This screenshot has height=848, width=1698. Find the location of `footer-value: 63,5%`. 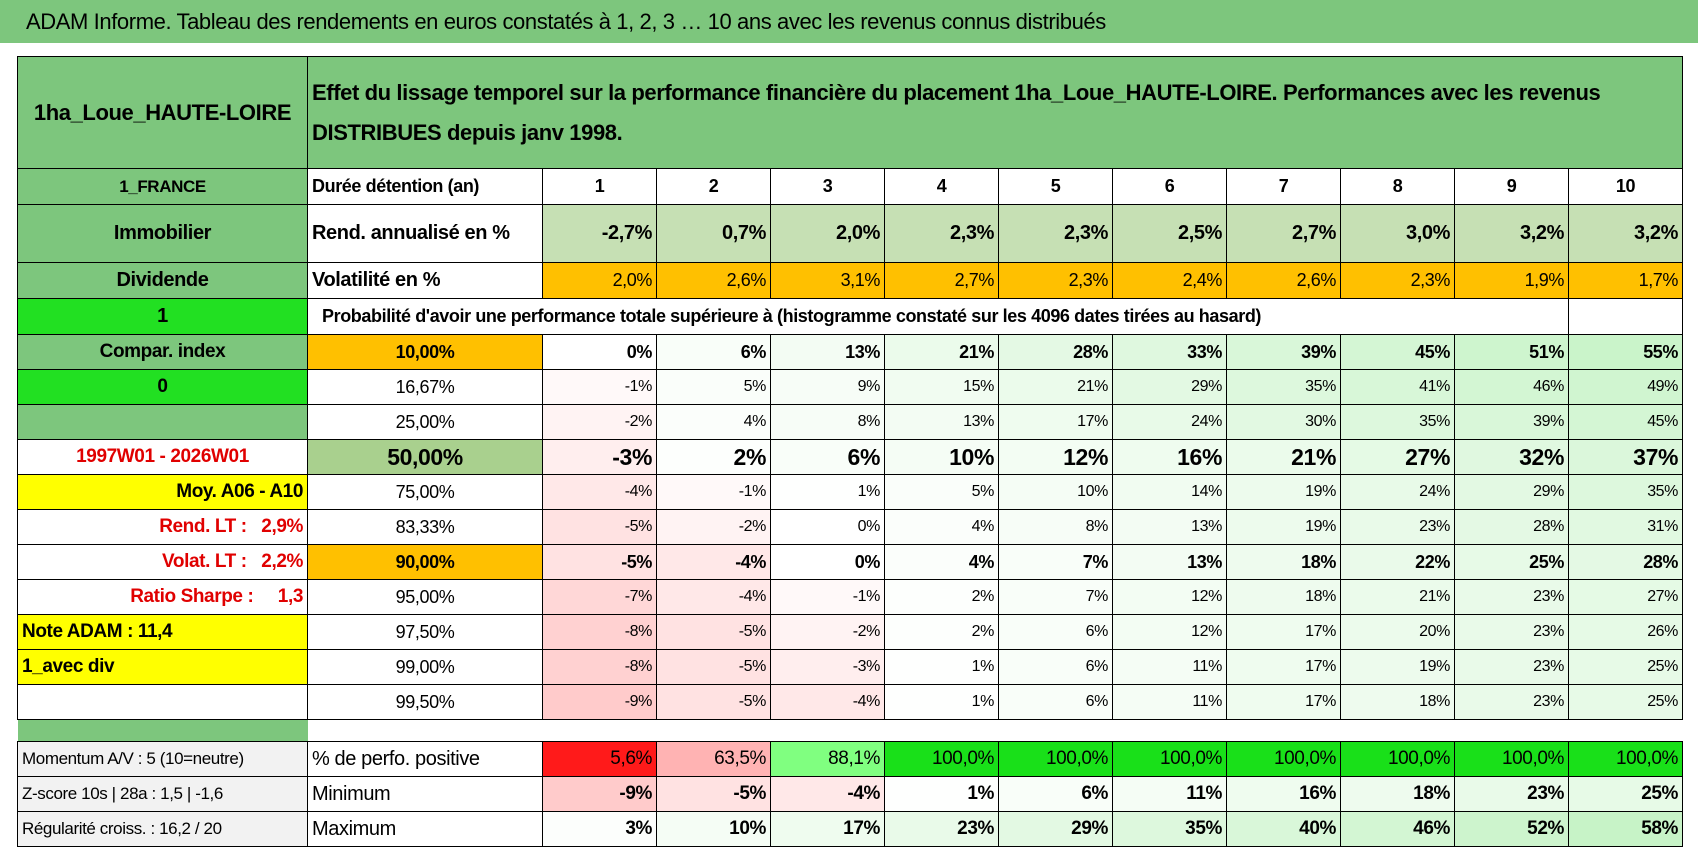

footer-value: 63,5% is located at coordinates (713, 759).